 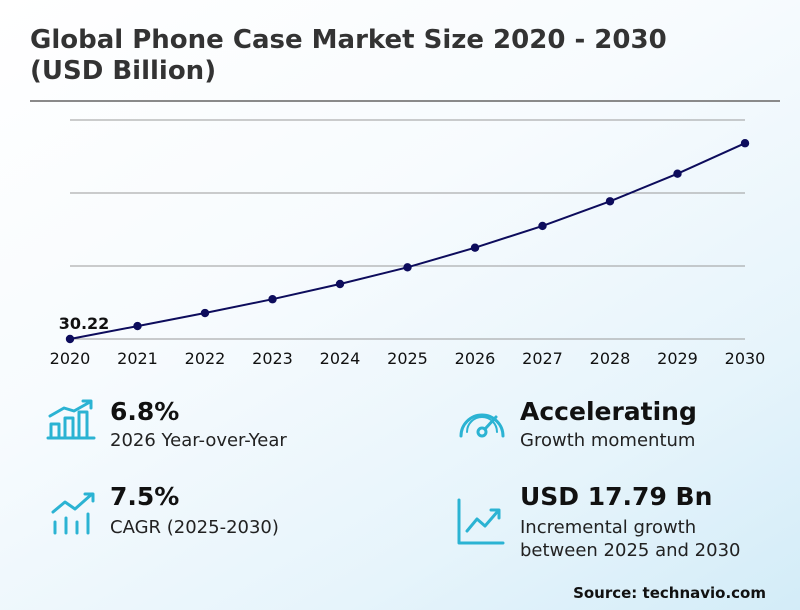 I want to click on x-tick-label: 2023, so click(x=272, y=358).